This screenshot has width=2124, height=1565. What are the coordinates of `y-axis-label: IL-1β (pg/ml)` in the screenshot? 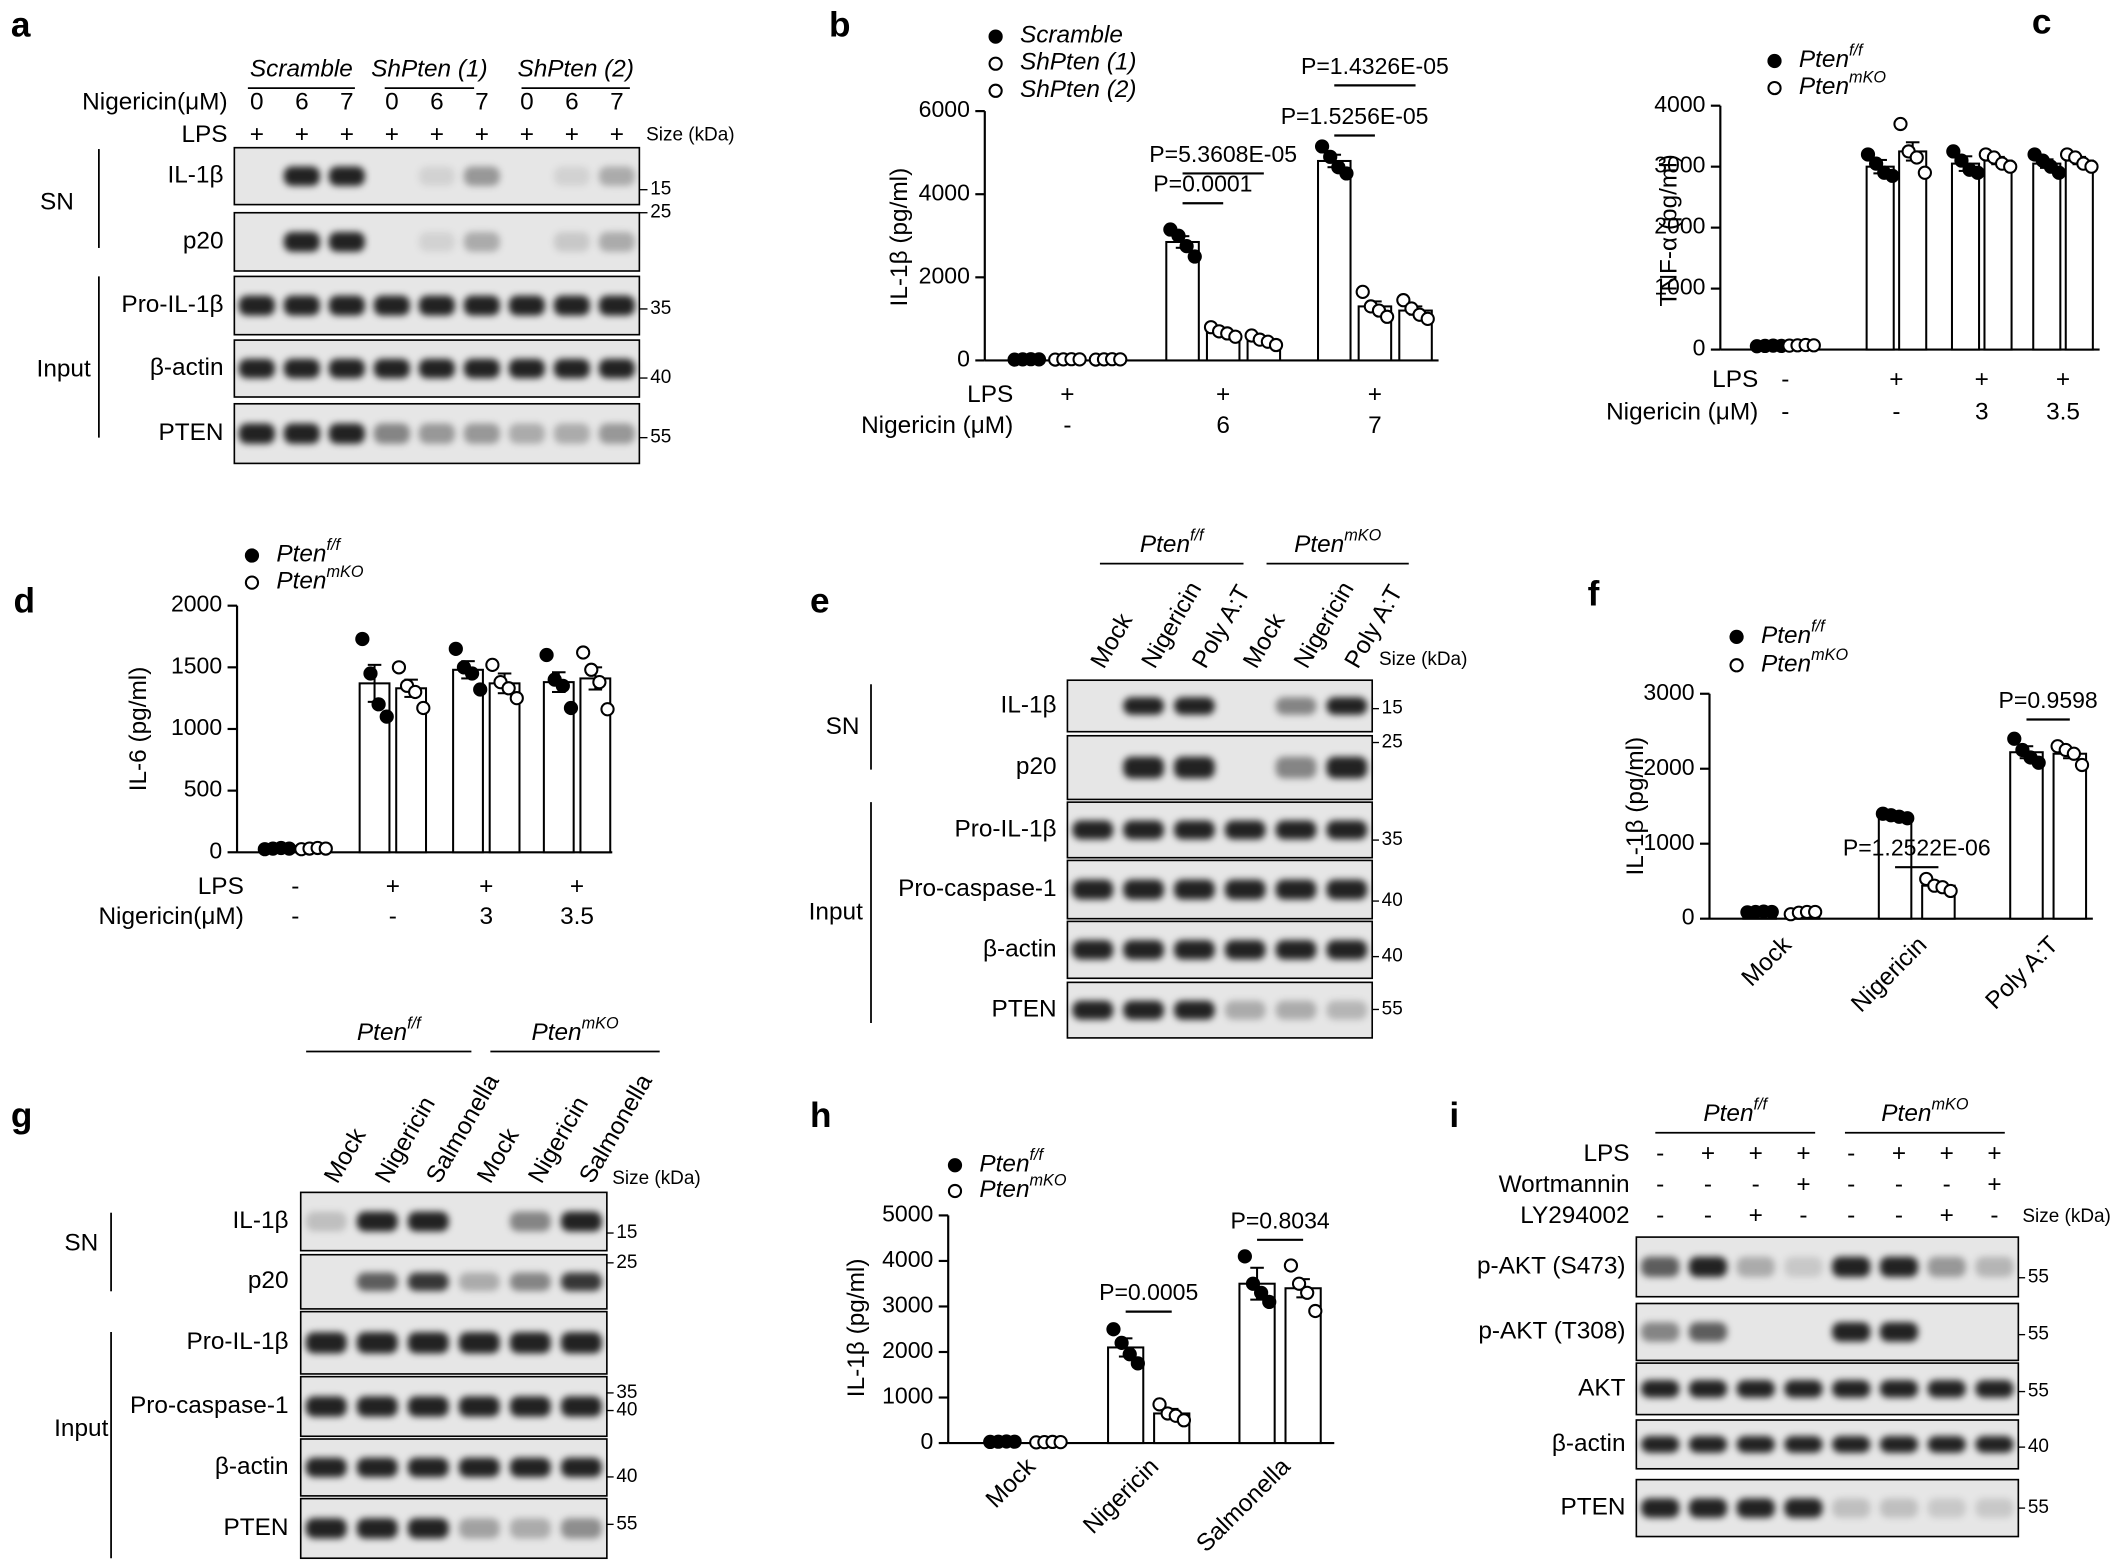 It's located at (1635, 806).